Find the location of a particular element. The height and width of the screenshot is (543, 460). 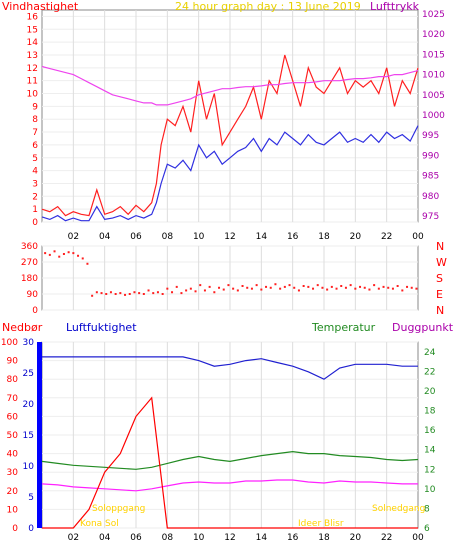

pressure-tick-label: 975 is located at coordinates (430, 217).